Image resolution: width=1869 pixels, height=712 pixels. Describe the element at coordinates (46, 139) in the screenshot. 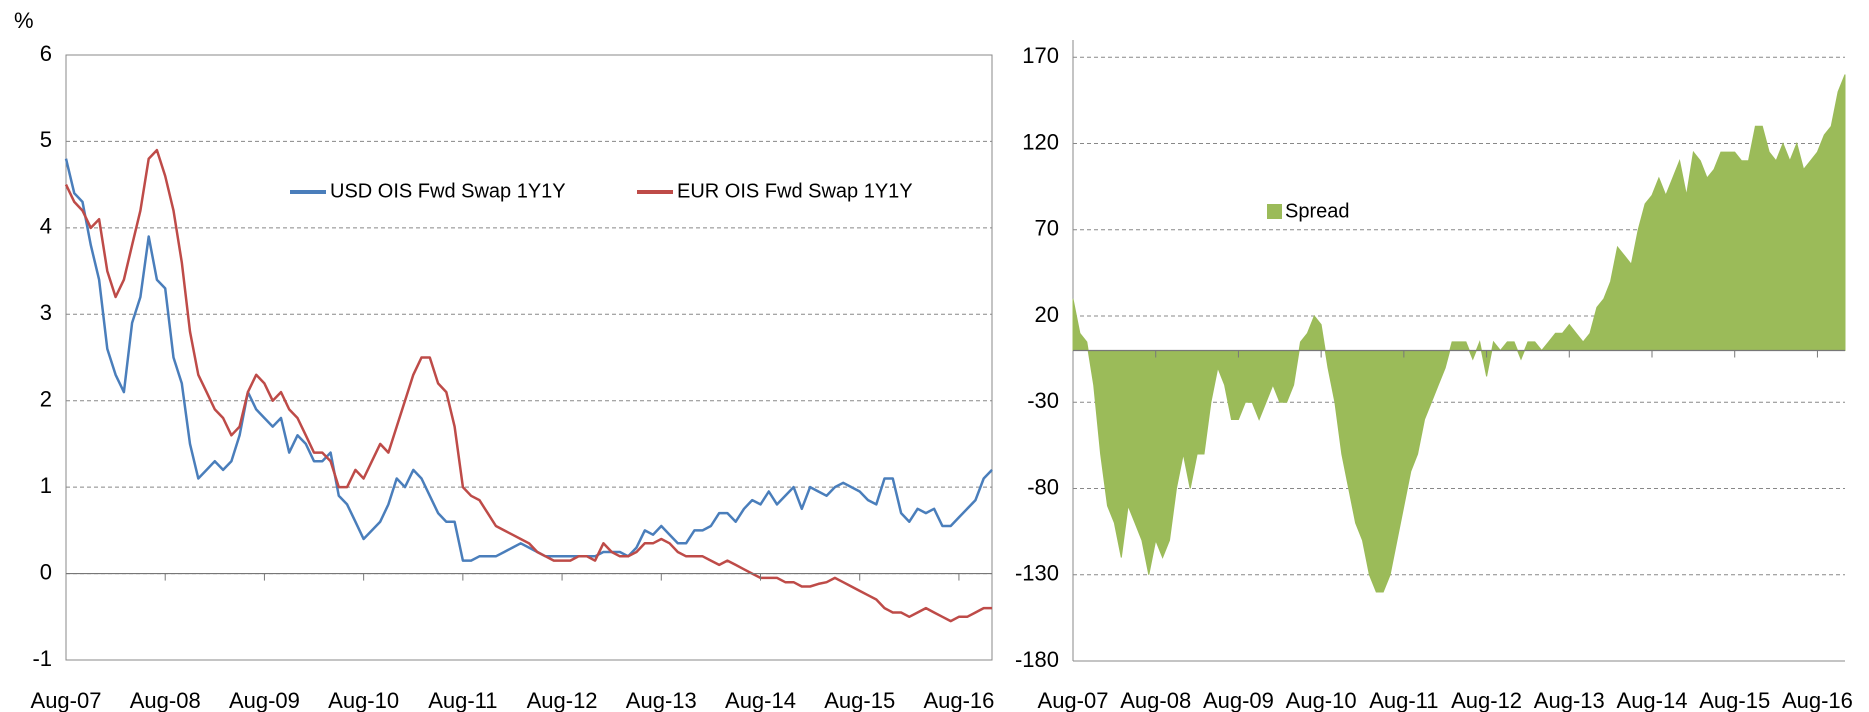

I see `y-tick-label: 5` at that location.